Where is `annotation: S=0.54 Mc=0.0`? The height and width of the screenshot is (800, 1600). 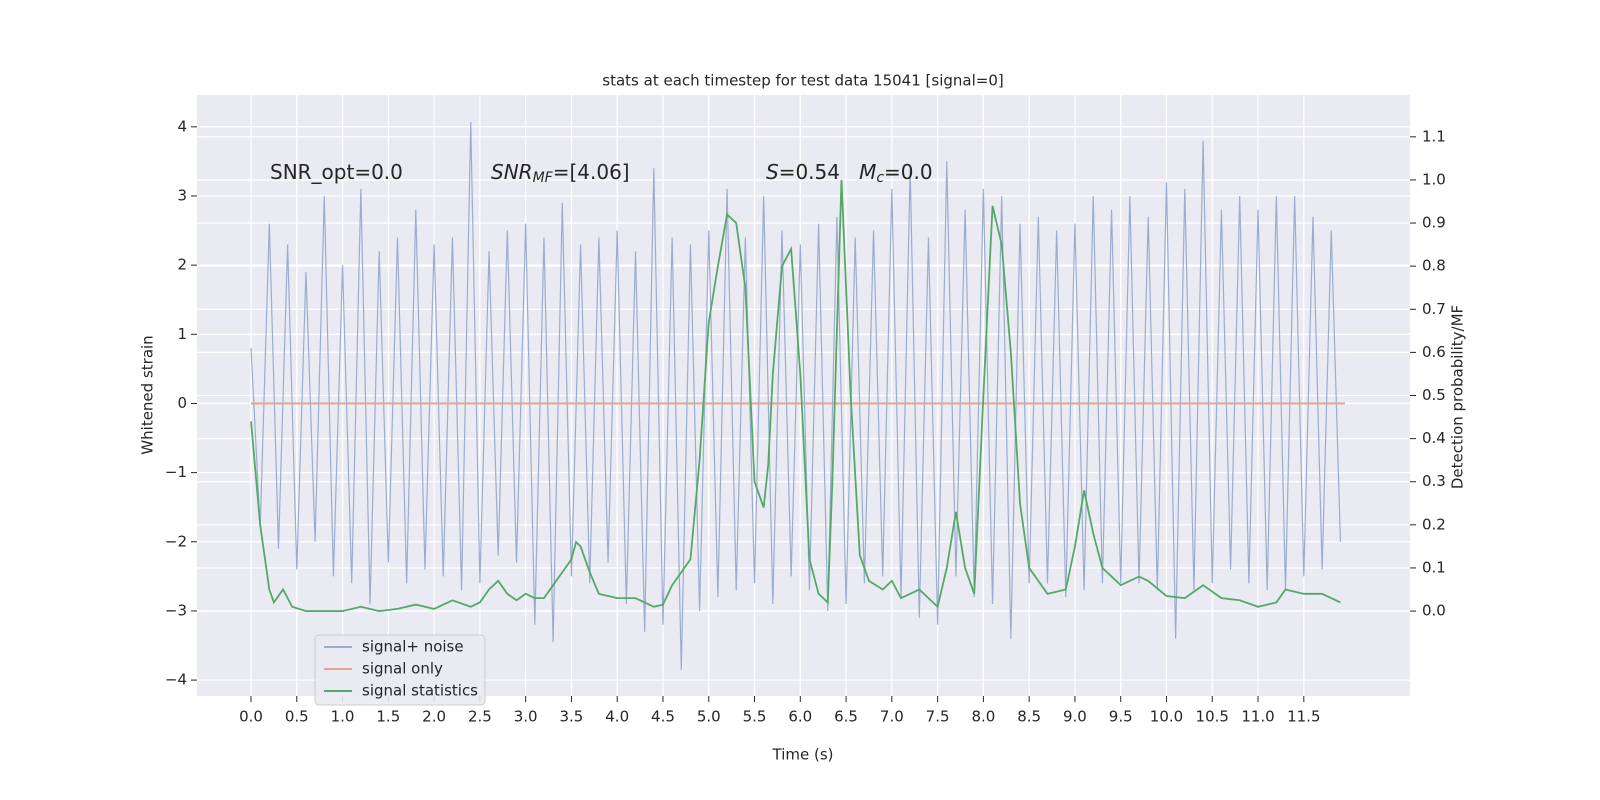
annotation: S=0.54 Mc=0.0 is located at coordinates (849, 173).